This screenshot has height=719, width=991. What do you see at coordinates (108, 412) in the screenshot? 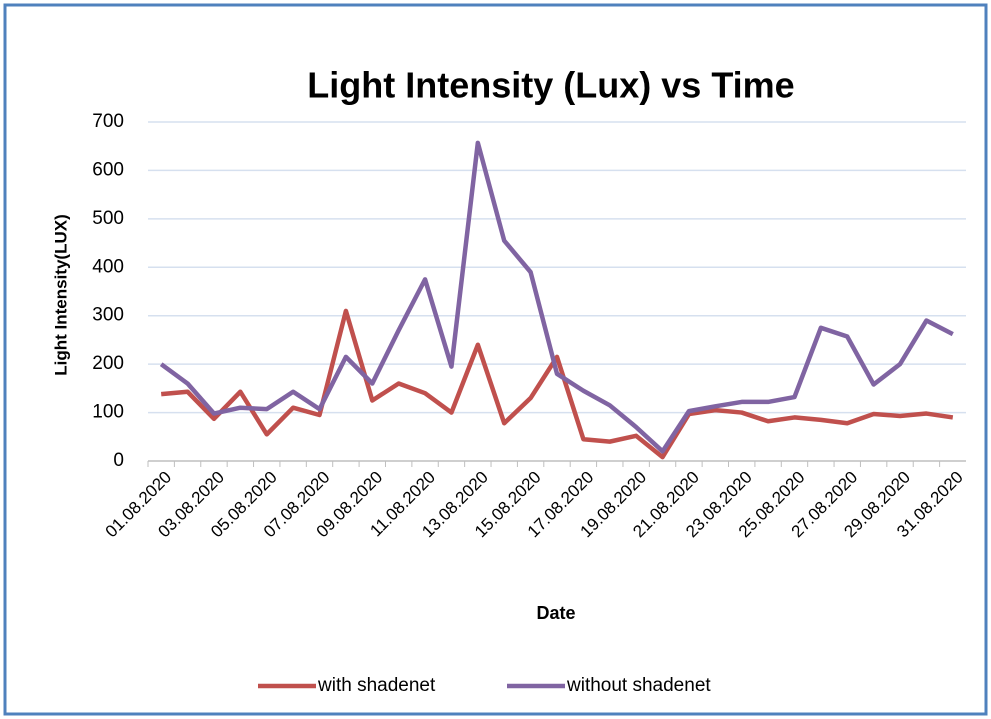
I see `y-tick-label: 100` at bounding box center [108, 412].